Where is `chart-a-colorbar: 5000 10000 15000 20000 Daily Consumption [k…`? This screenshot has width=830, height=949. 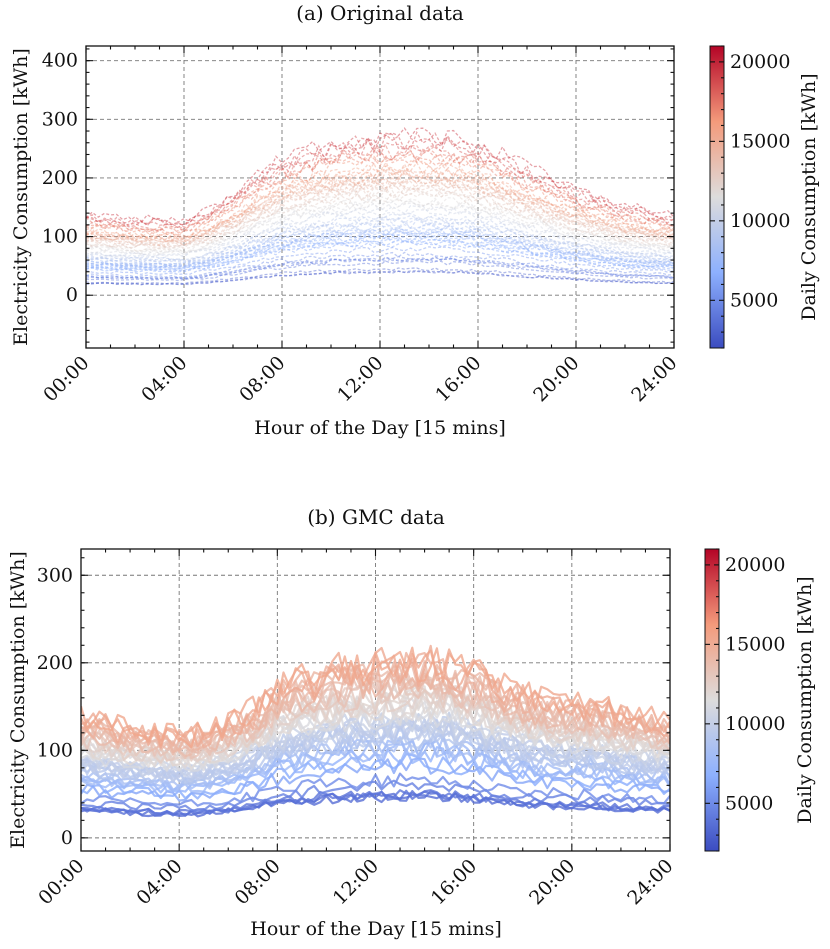 chart-a-colorbar: 5000 10000 15000 20000 Daily Consumption [k… is located at coordinates (764, 197).